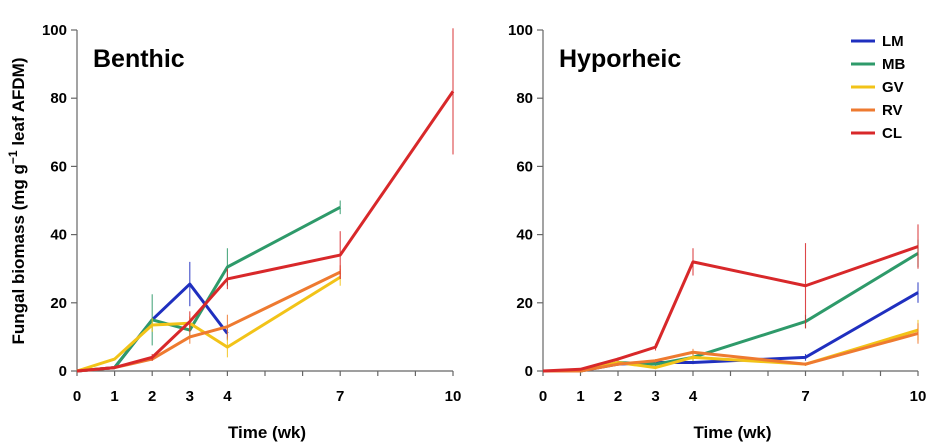  Describe the element at coordinates (918, 396) in the screenshot. I see `panel-2-x-tick-label: 10` at that location.